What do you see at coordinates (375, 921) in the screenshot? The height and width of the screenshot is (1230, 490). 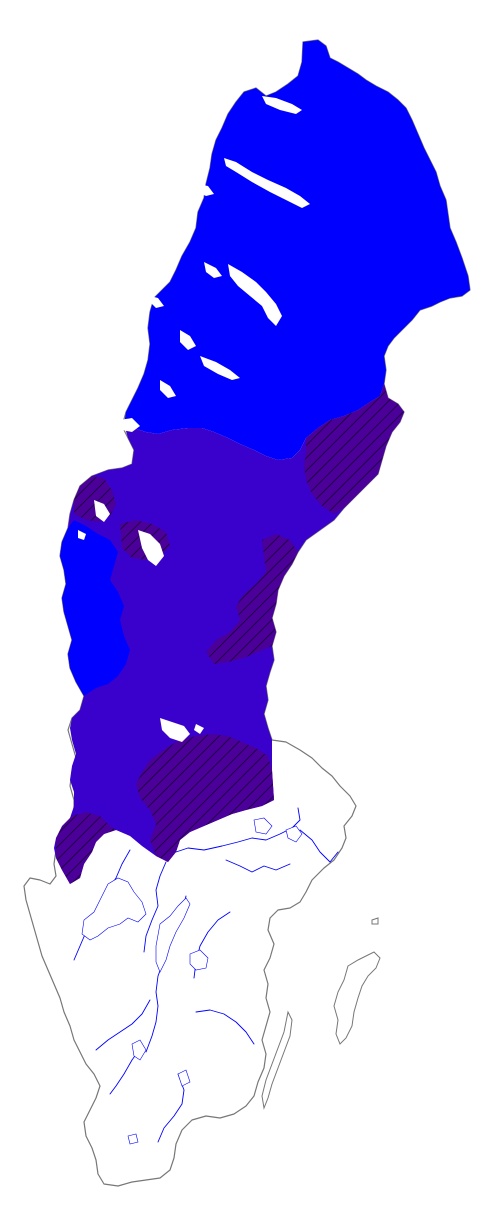 I see `small-island` at bounding box center [375, 921].